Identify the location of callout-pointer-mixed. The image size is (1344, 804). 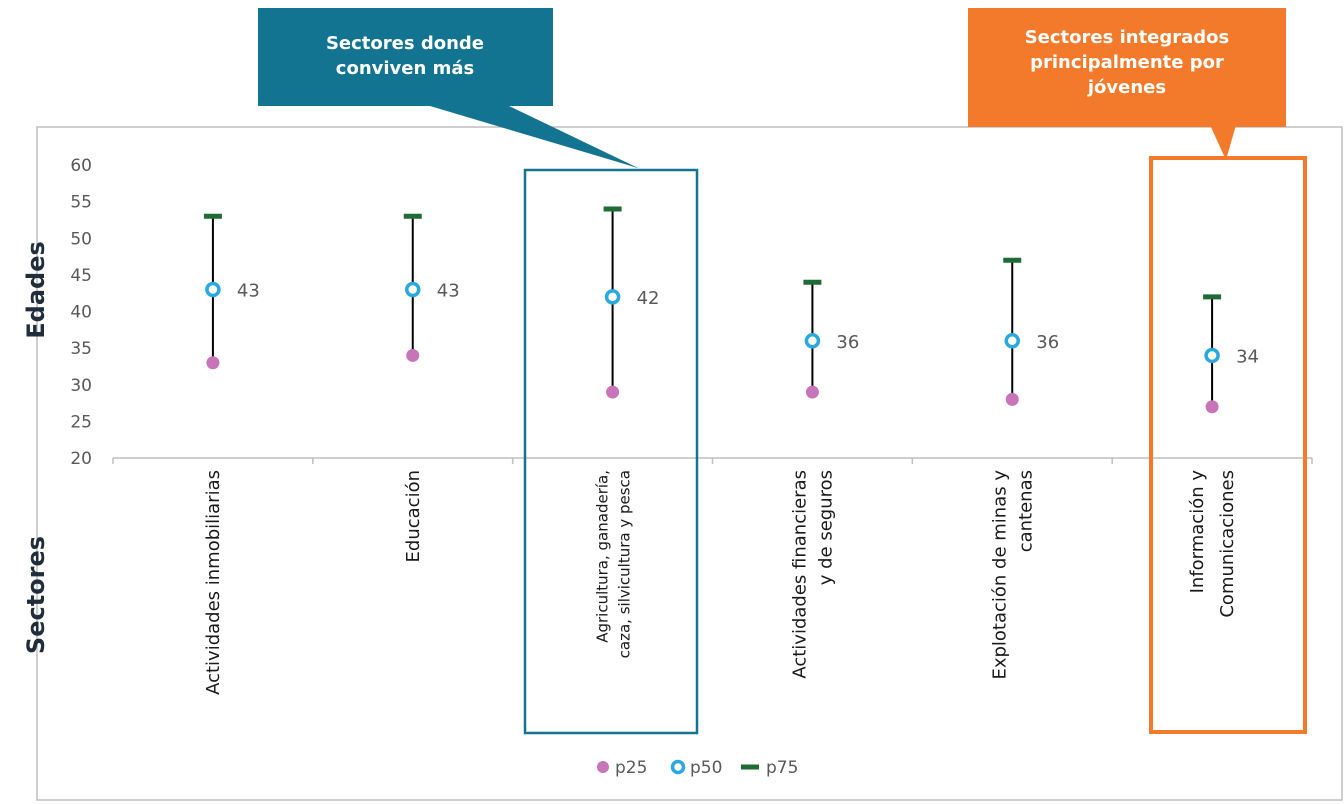
(534, 137).